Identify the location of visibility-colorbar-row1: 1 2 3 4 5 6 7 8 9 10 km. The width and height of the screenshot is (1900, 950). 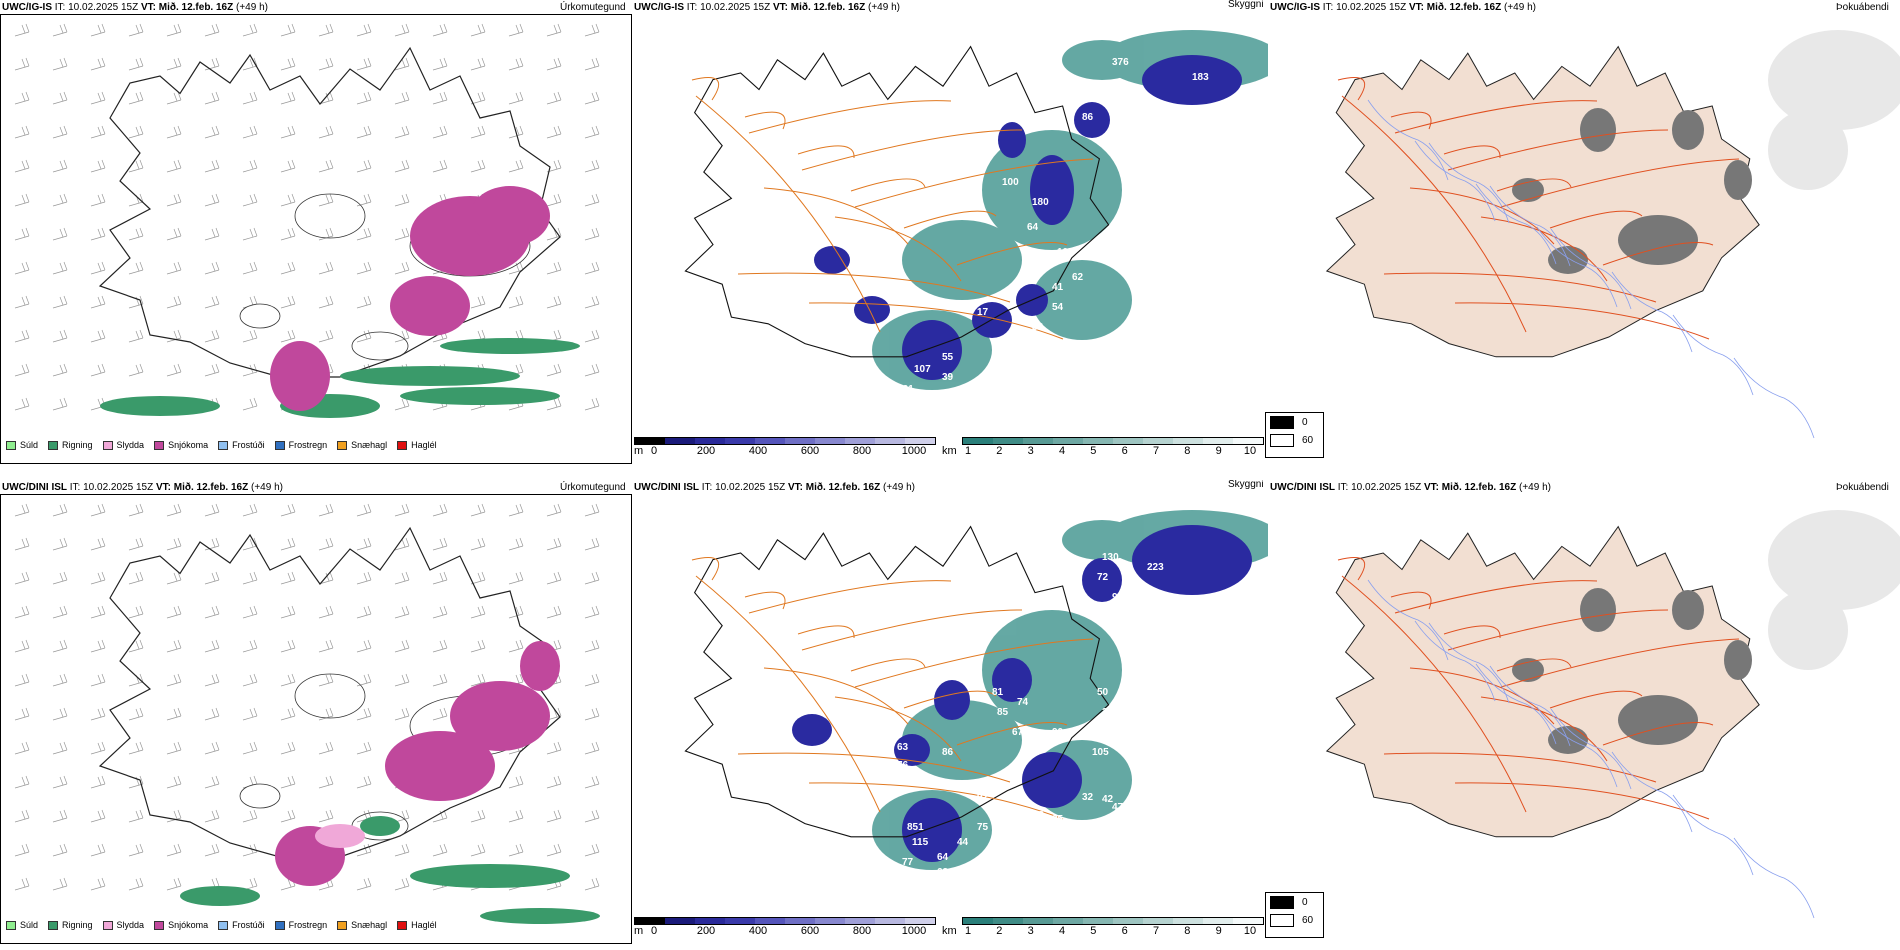
(1103, 447).